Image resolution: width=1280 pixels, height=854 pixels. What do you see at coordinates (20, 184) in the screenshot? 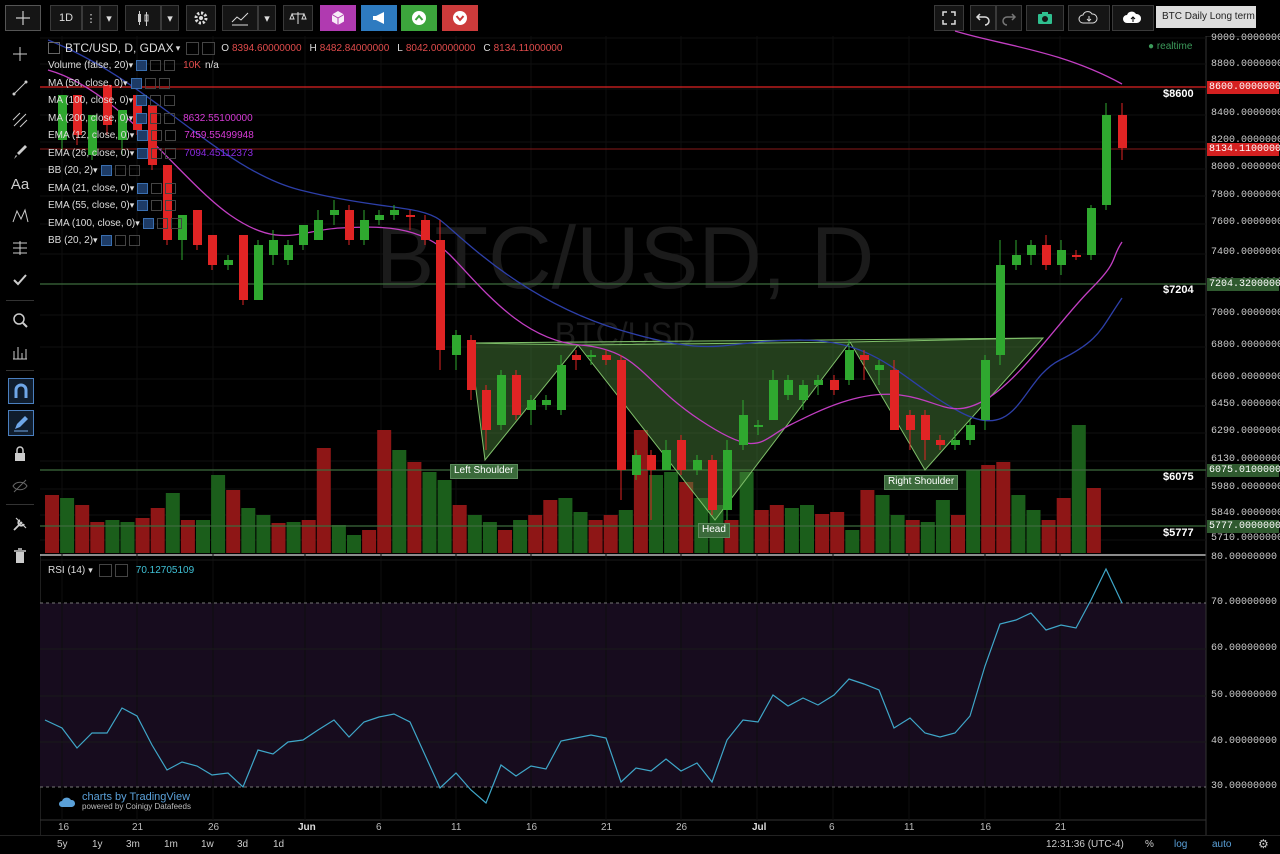
I see `text-tool: Aa` at bounding box center [20, 184].